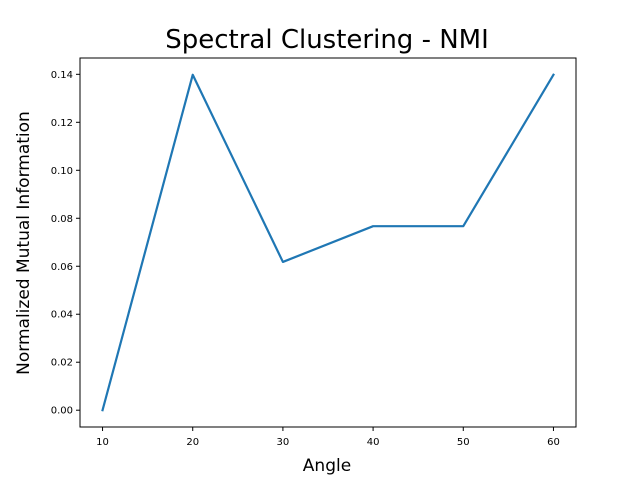 The height and width of the screenshot is (480, 640). What do you see at coordinates (192, 442) in the screenshot?
I see `x-tick-label: 20` at bounding box center [192, 442].